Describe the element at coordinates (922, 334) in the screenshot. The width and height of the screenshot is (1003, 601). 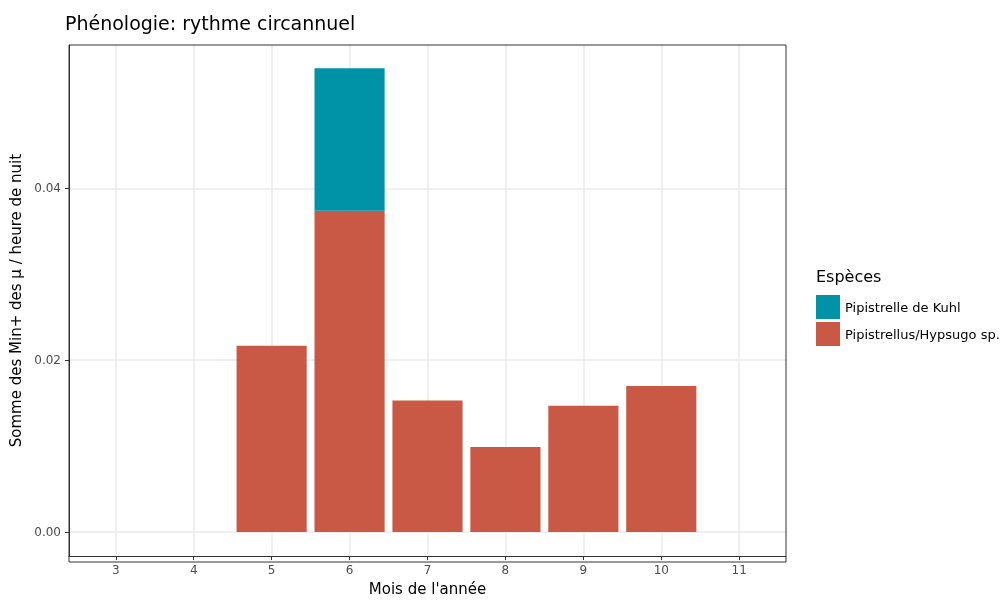
I see `legend-label: Pipistrellus/Hypsugo sp.` at that location.